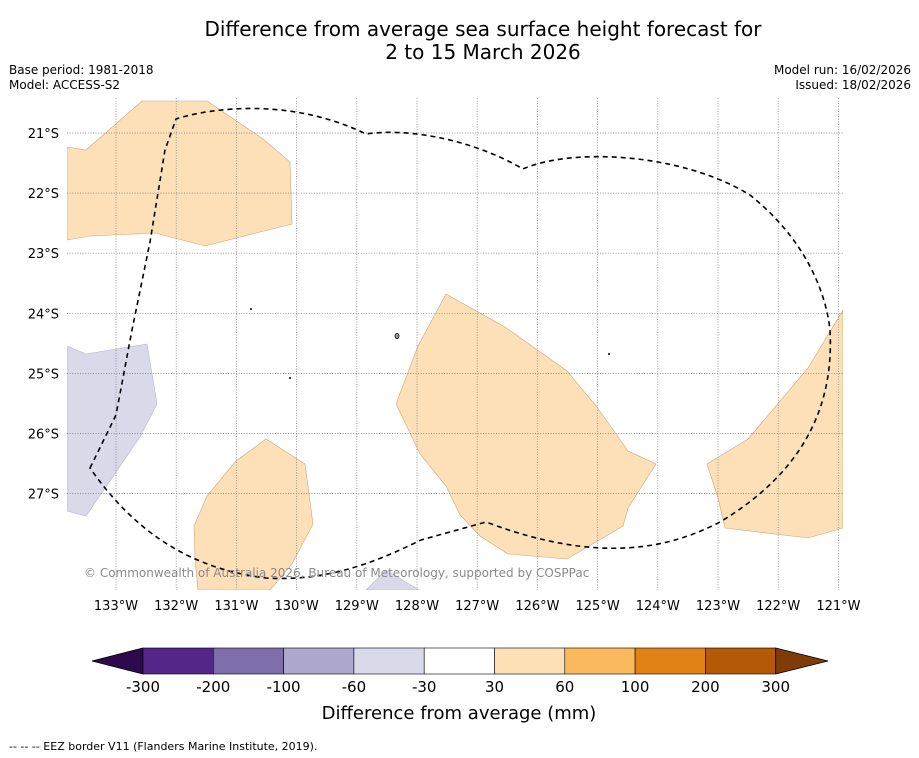  I want to click on longitude-label: 126°W, so click(537, 606).